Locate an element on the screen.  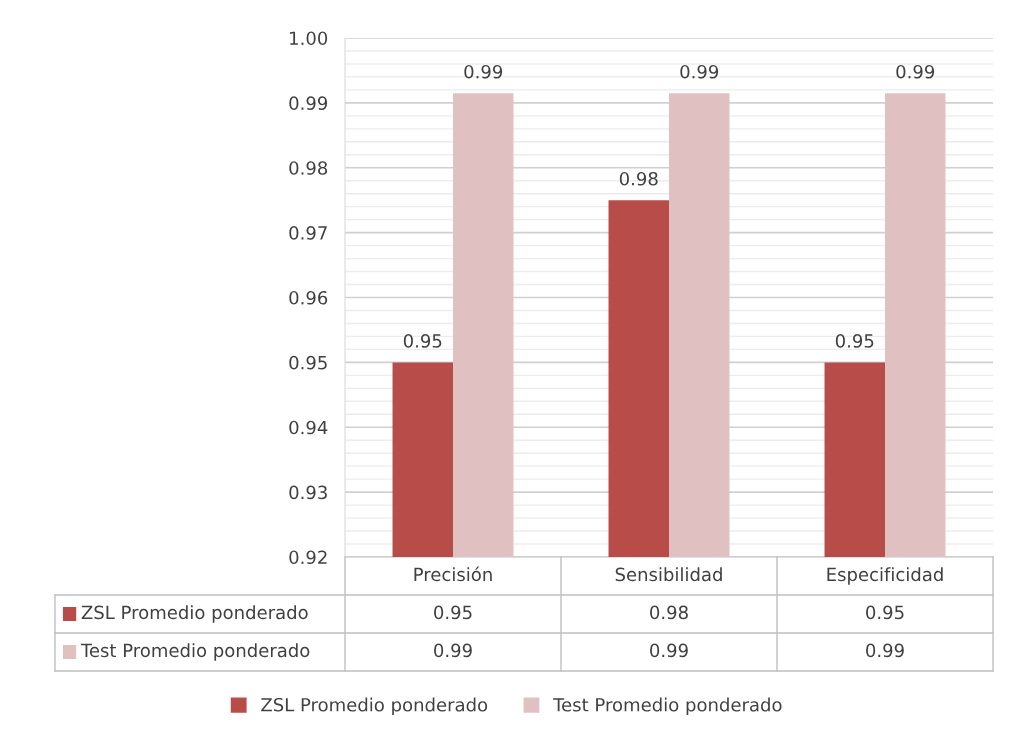
text: Test Promedio ponderado is located at coordinates (195, 652).